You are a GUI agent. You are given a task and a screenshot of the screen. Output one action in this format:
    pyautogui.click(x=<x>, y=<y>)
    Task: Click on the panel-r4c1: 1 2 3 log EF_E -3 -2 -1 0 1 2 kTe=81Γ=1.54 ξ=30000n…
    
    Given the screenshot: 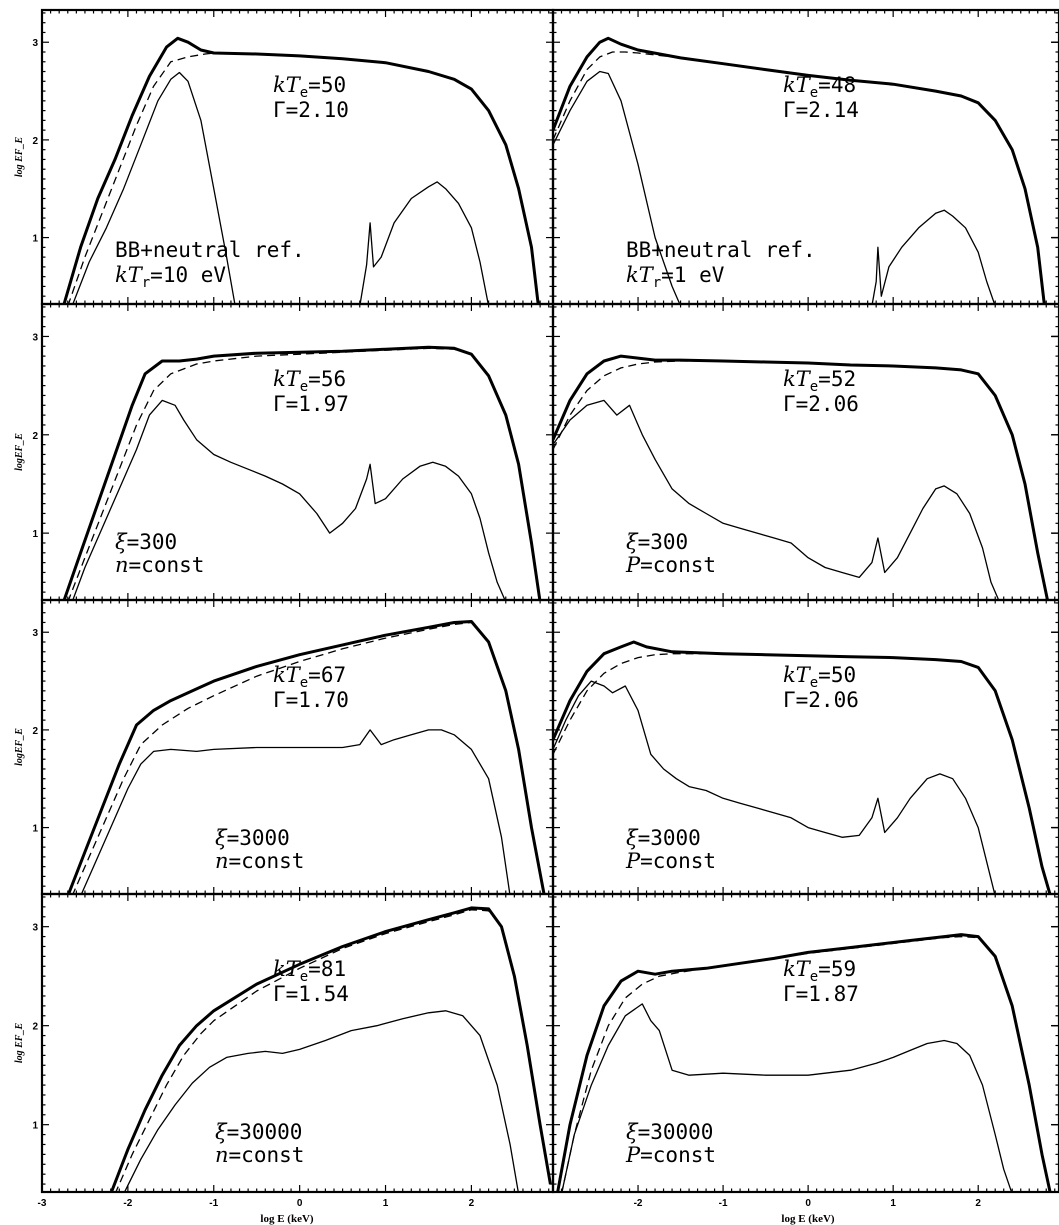 What is the action you would take?
    pyautogui.click(x=284, y=1050)
    